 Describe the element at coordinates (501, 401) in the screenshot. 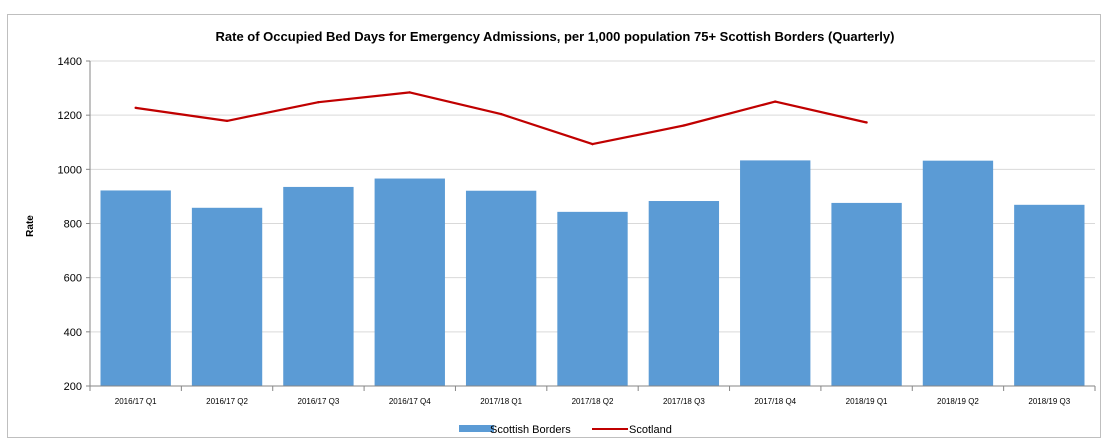

I see `x-tick-label: 2017/18 Q1` at that location.